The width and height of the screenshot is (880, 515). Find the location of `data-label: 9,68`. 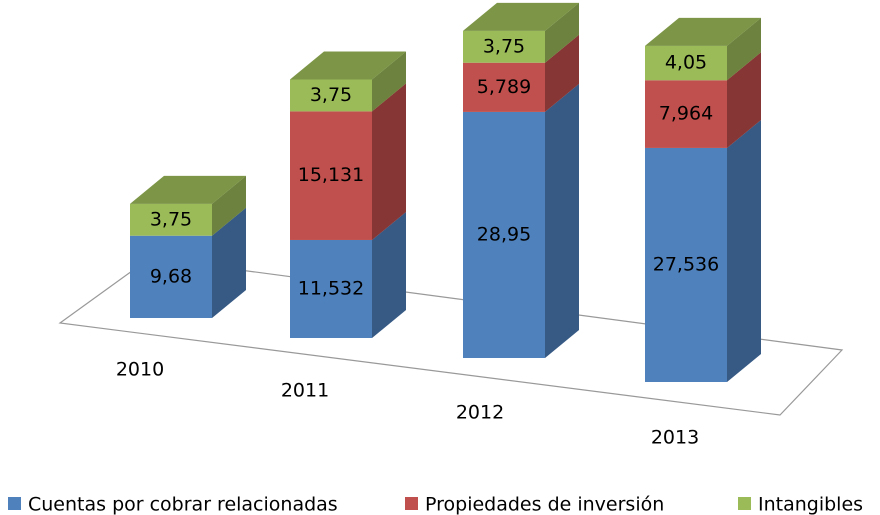

data-label: 9,68 is located at coordinates (171, 276).